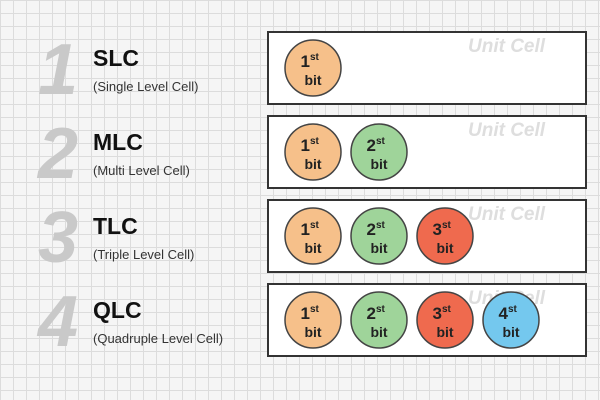 The image size is (600, 400). What do you see at coordinates (117, 310) in the screenshot?
I see `row-name: QLC` at bounding box center [117, 310].